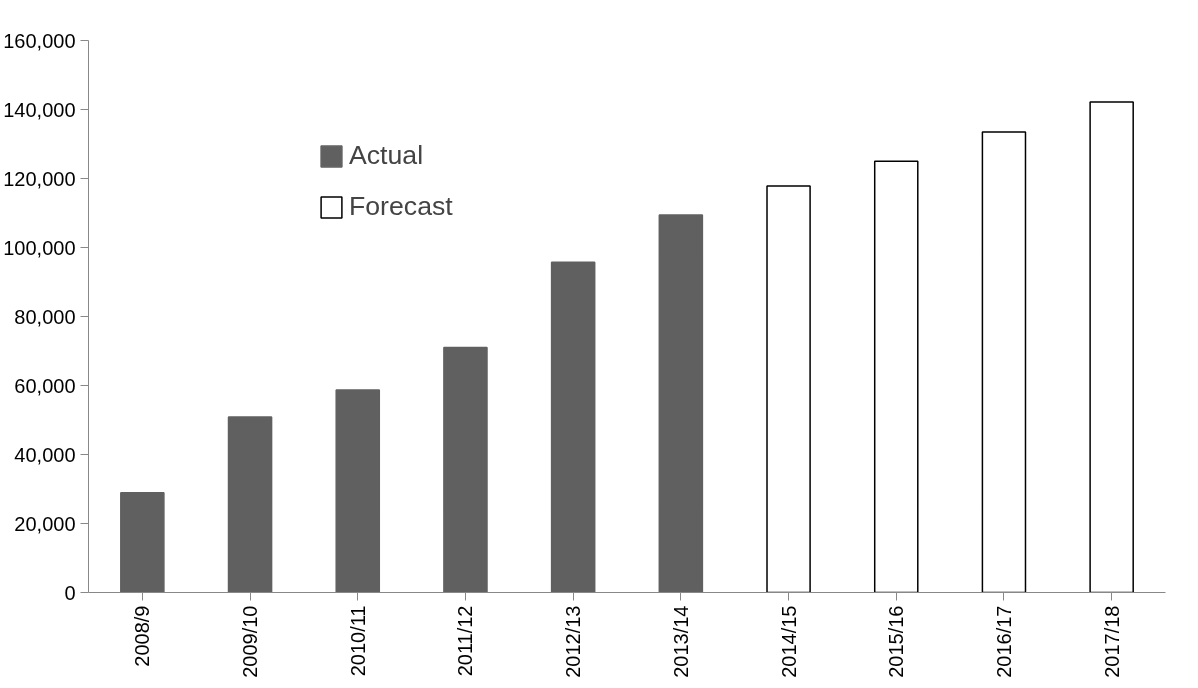 This screenshot has width=1198, height=688. What do you see at coordinates (401, 206) in the screenshot?
I see `legend-label: Forecast` at bounding box center [401, 206].